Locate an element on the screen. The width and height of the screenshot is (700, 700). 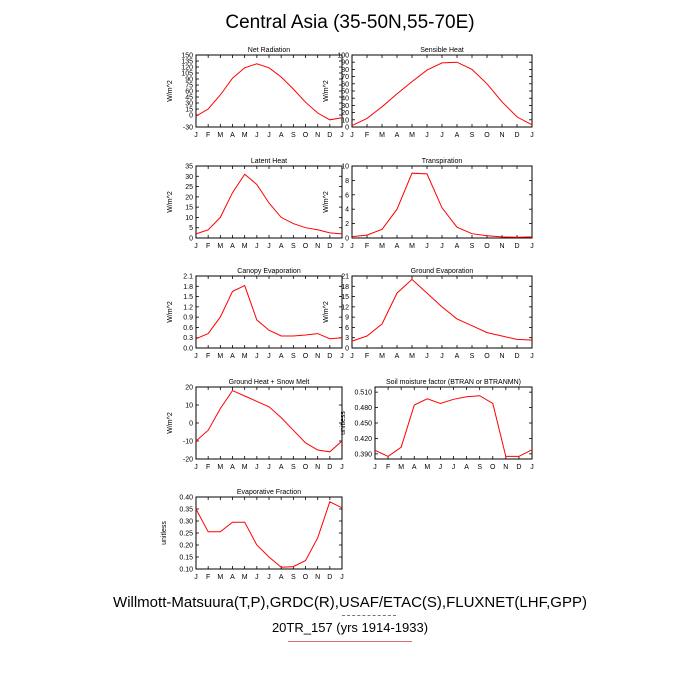
y-tick-label: 100 is located at coordinates (343, 56).